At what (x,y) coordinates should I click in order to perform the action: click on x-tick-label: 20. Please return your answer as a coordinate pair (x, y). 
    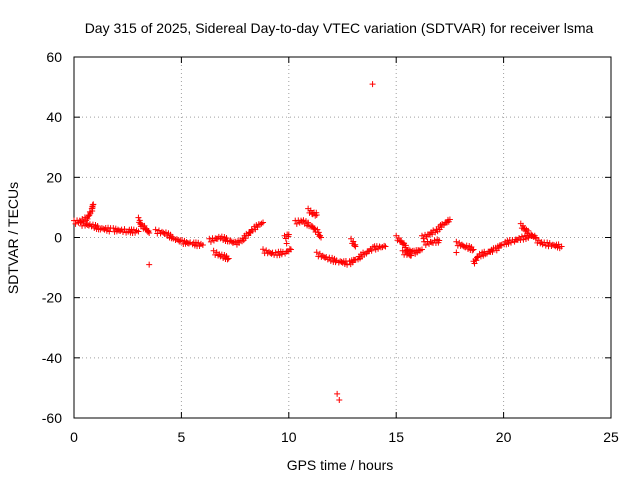
    Looking at the image, I should click on (504, 437).